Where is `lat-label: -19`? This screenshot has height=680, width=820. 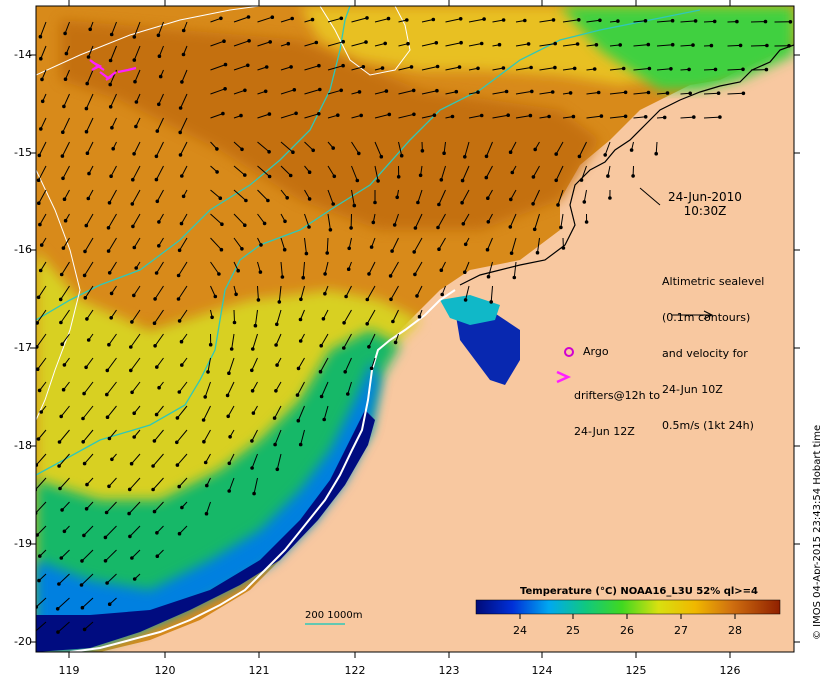
lat-label: -19 is located at coordinates (23, 543).